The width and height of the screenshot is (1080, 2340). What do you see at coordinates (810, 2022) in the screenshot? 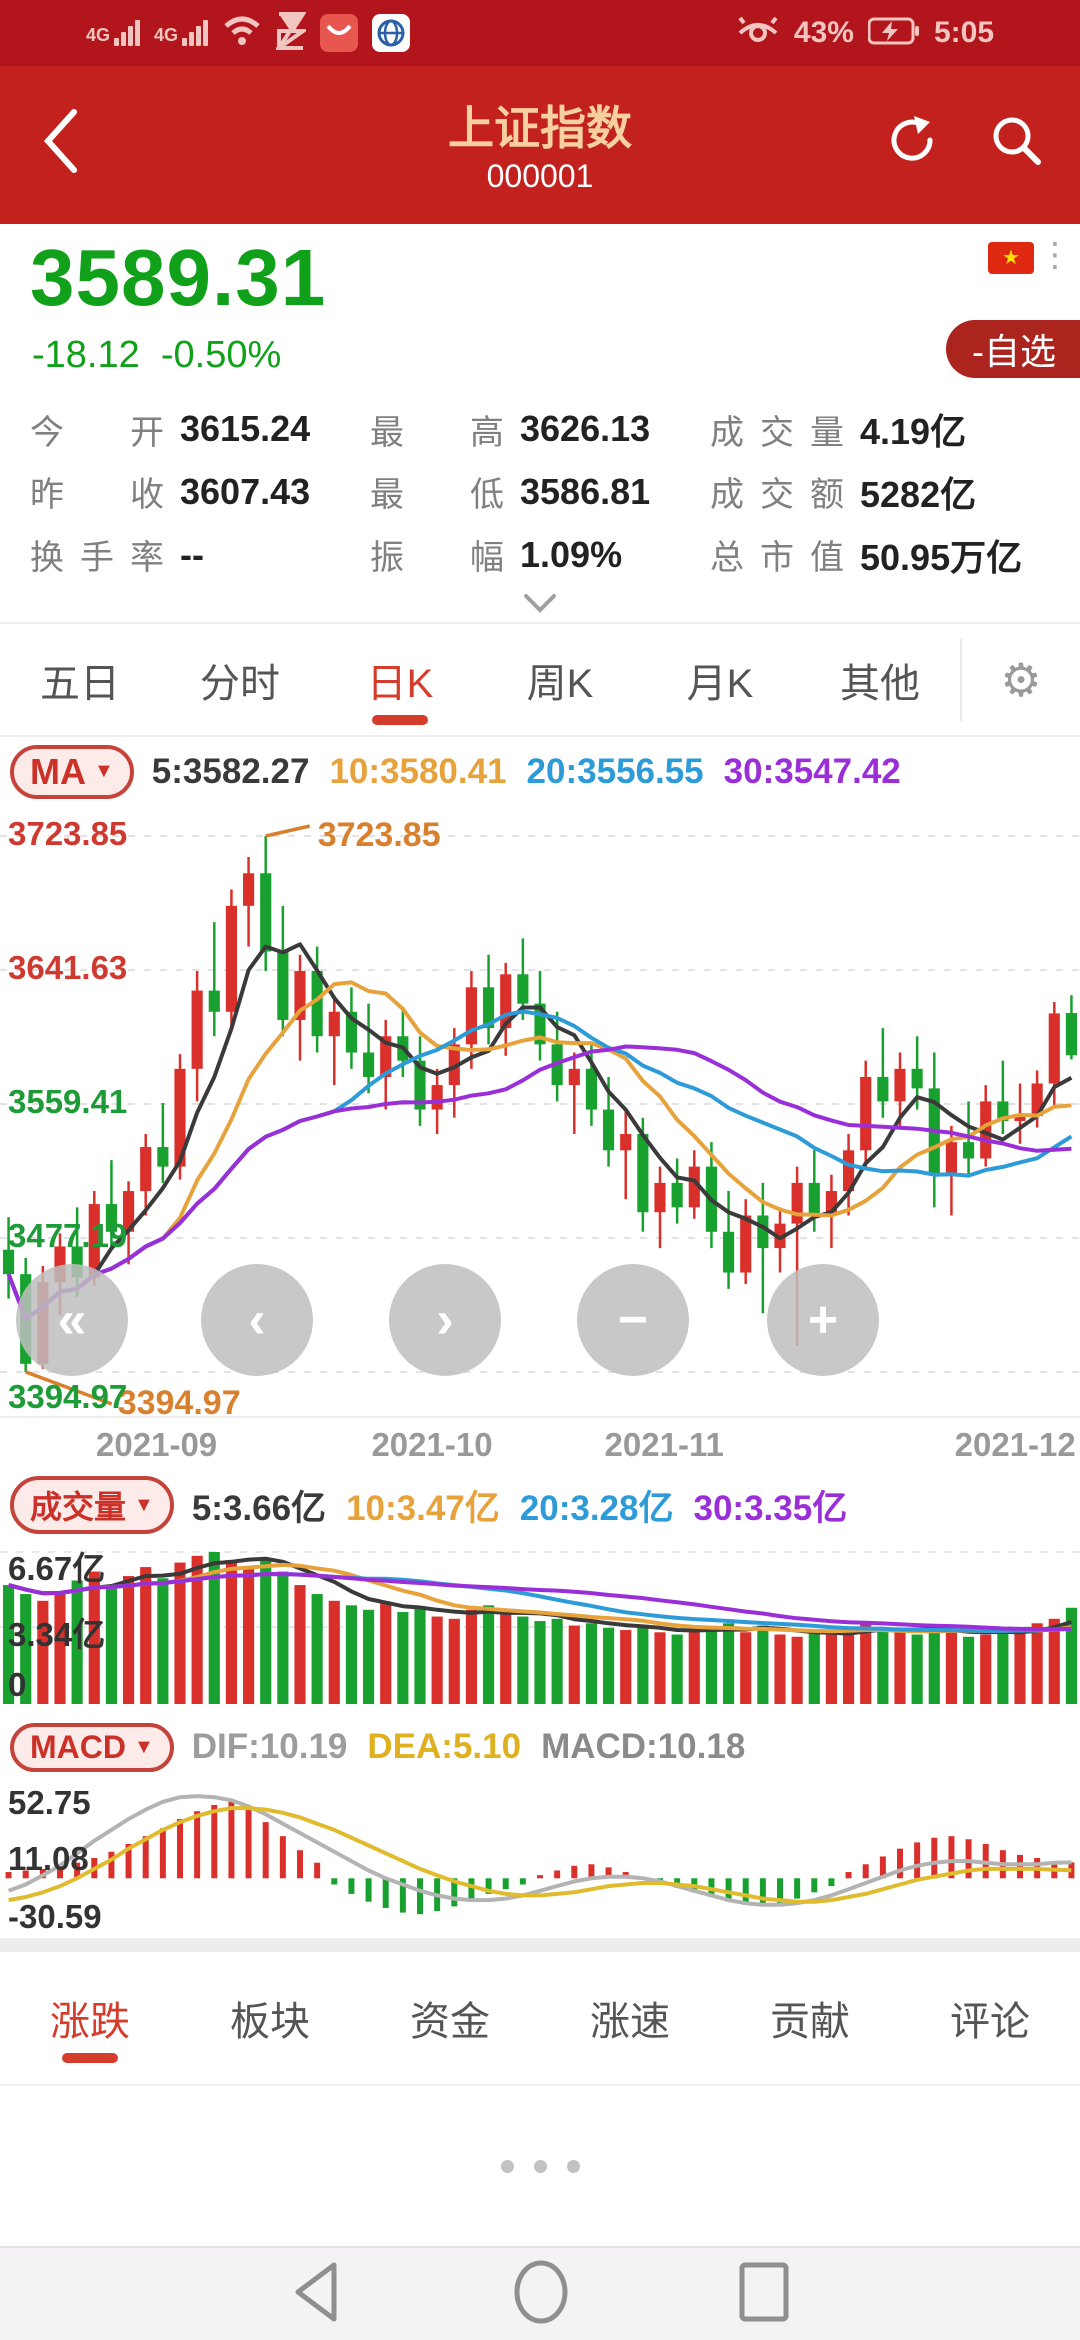
I see `tab-贡献: 贡献` at bounding box center [810, 2022].